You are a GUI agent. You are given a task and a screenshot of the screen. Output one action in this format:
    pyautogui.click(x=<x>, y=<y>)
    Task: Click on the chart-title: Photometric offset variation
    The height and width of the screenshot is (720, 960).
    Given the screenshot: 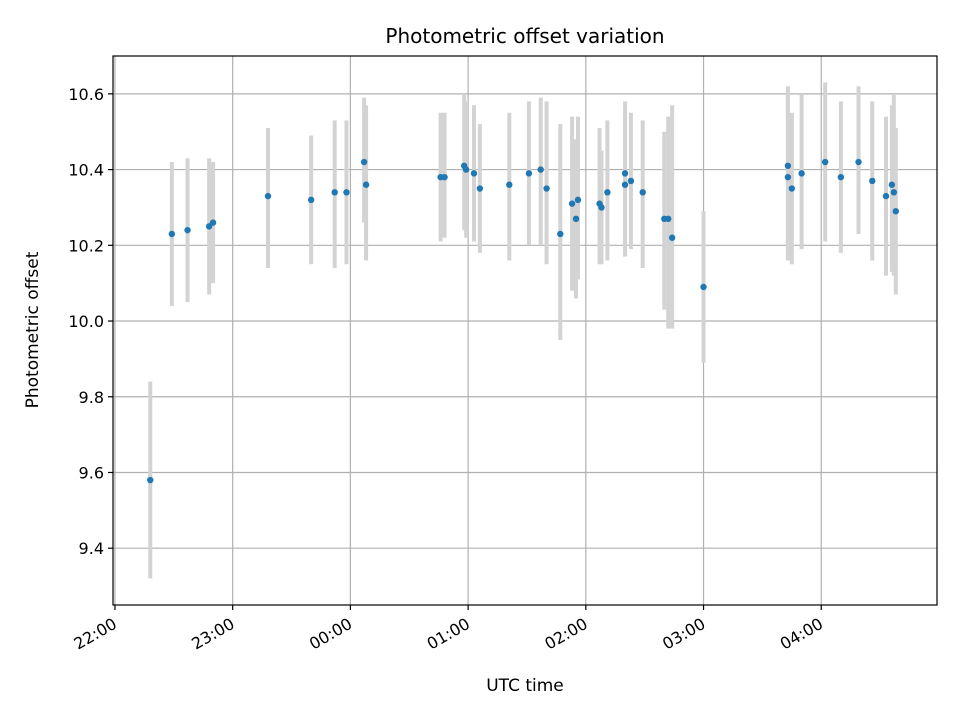 What is the action you would take?
    pyautogui.click(x=524, y=36)
    